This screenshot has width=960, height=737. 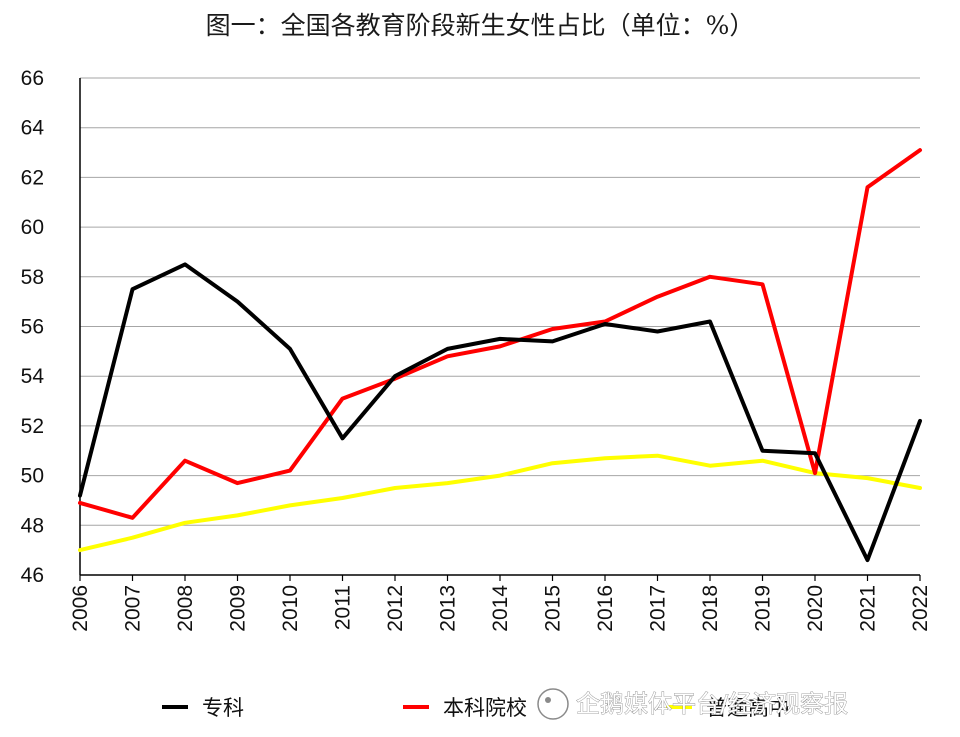 I want to click on x-tick-label: 2011, so click(x=343, y=607).